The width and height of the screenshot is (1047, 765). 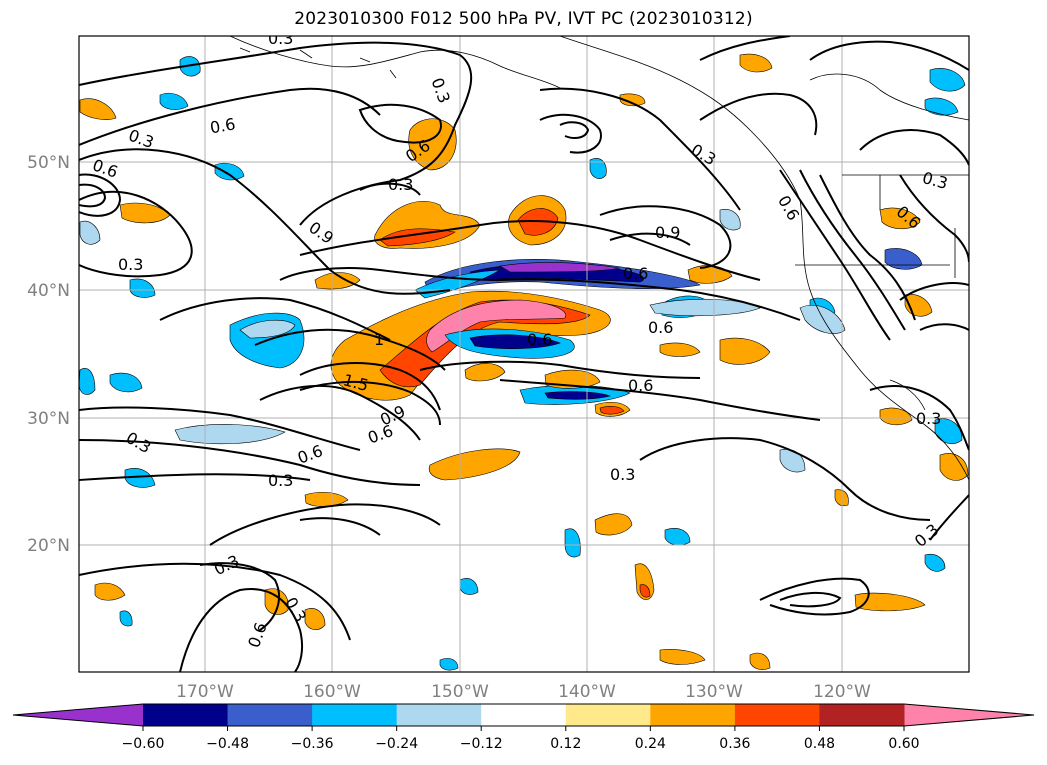 I want to click on lat-tick-label: 40°N, so click(x=48, y=291).